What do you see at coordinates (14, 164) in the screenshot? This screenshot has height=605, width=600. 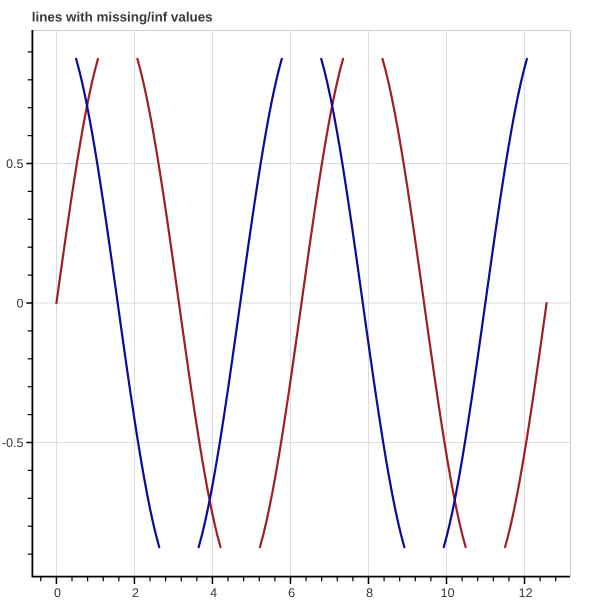 I see `svg-text: 0.5` at bounding box center [14, 164].